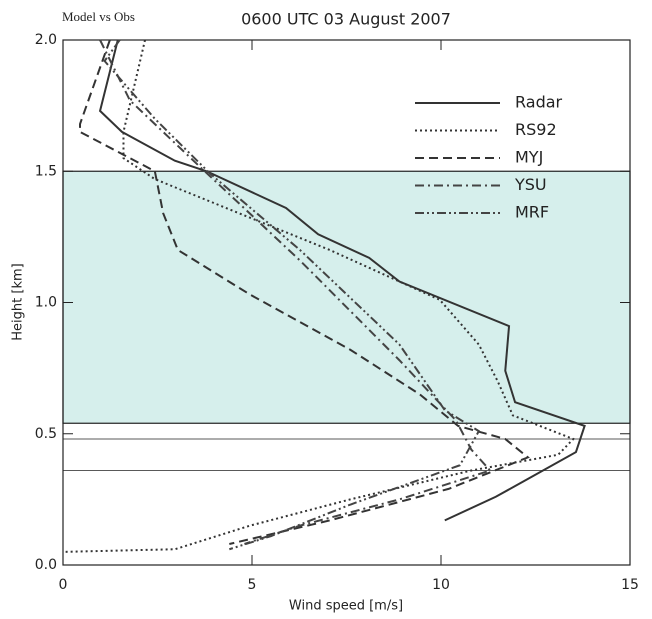 The width and height of the screenshot is (652, 619). Describe the element at coordinates (529, 157) in the screenshot. I see `legend-label: MYJ` at that location.